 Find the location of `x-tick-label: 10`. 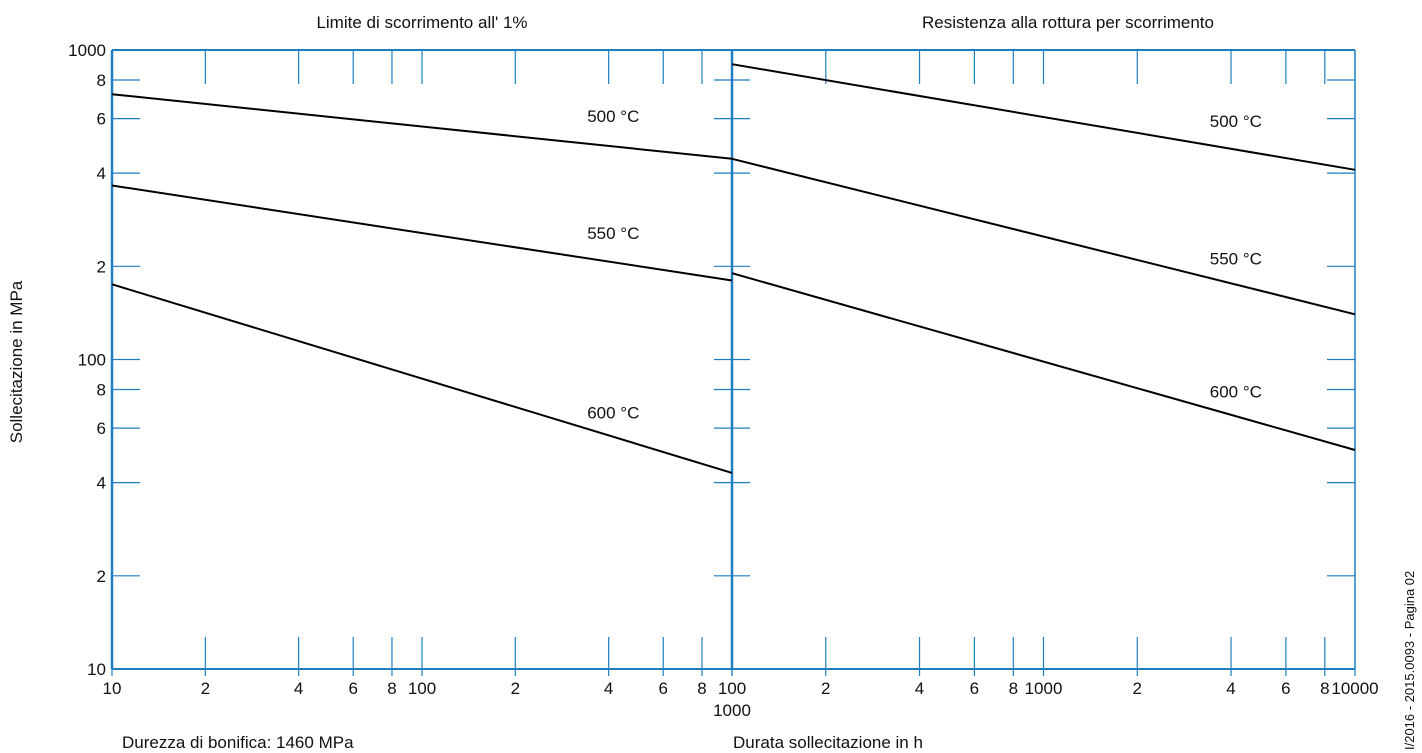

x-tick-label: 10 is located at coordinates (112, 688).